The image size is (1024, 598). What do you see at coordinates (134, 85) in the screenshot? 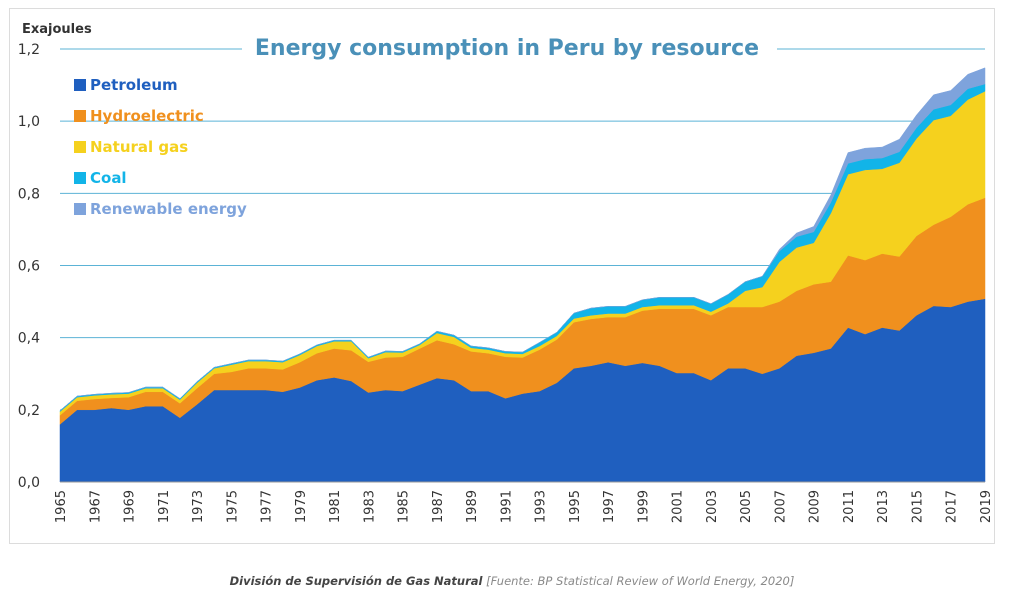
I see `legend-label: Petroleum` at bounding box center [134, 85].